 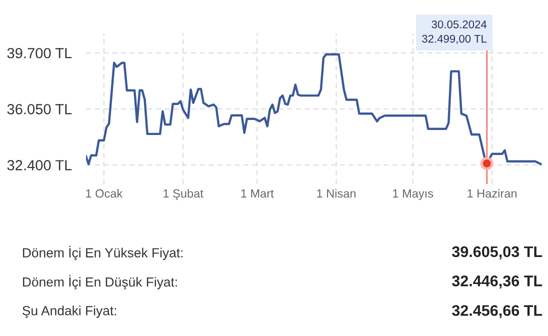 What do you see at coordinates (497, 311) in the screenshot?
I see `text: 32.456,66 TL` at bounding box center [497, 311].